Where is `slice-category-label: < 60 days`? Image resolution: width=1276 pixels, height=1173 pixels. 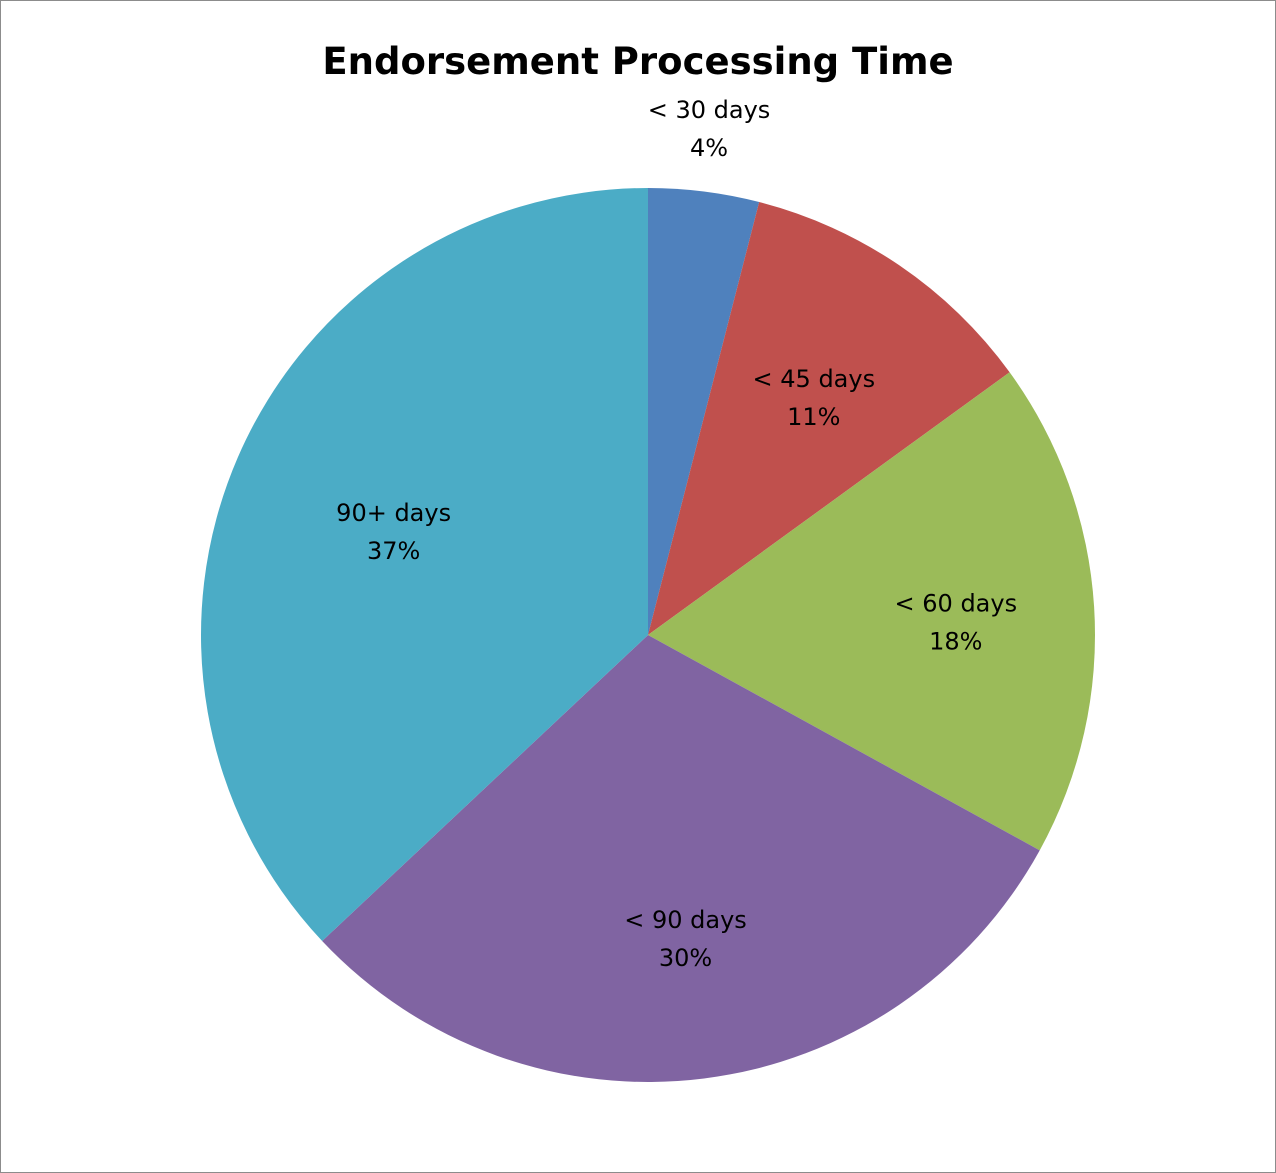
slice-category-label: < 60 days is located at coordinates (956, 604).